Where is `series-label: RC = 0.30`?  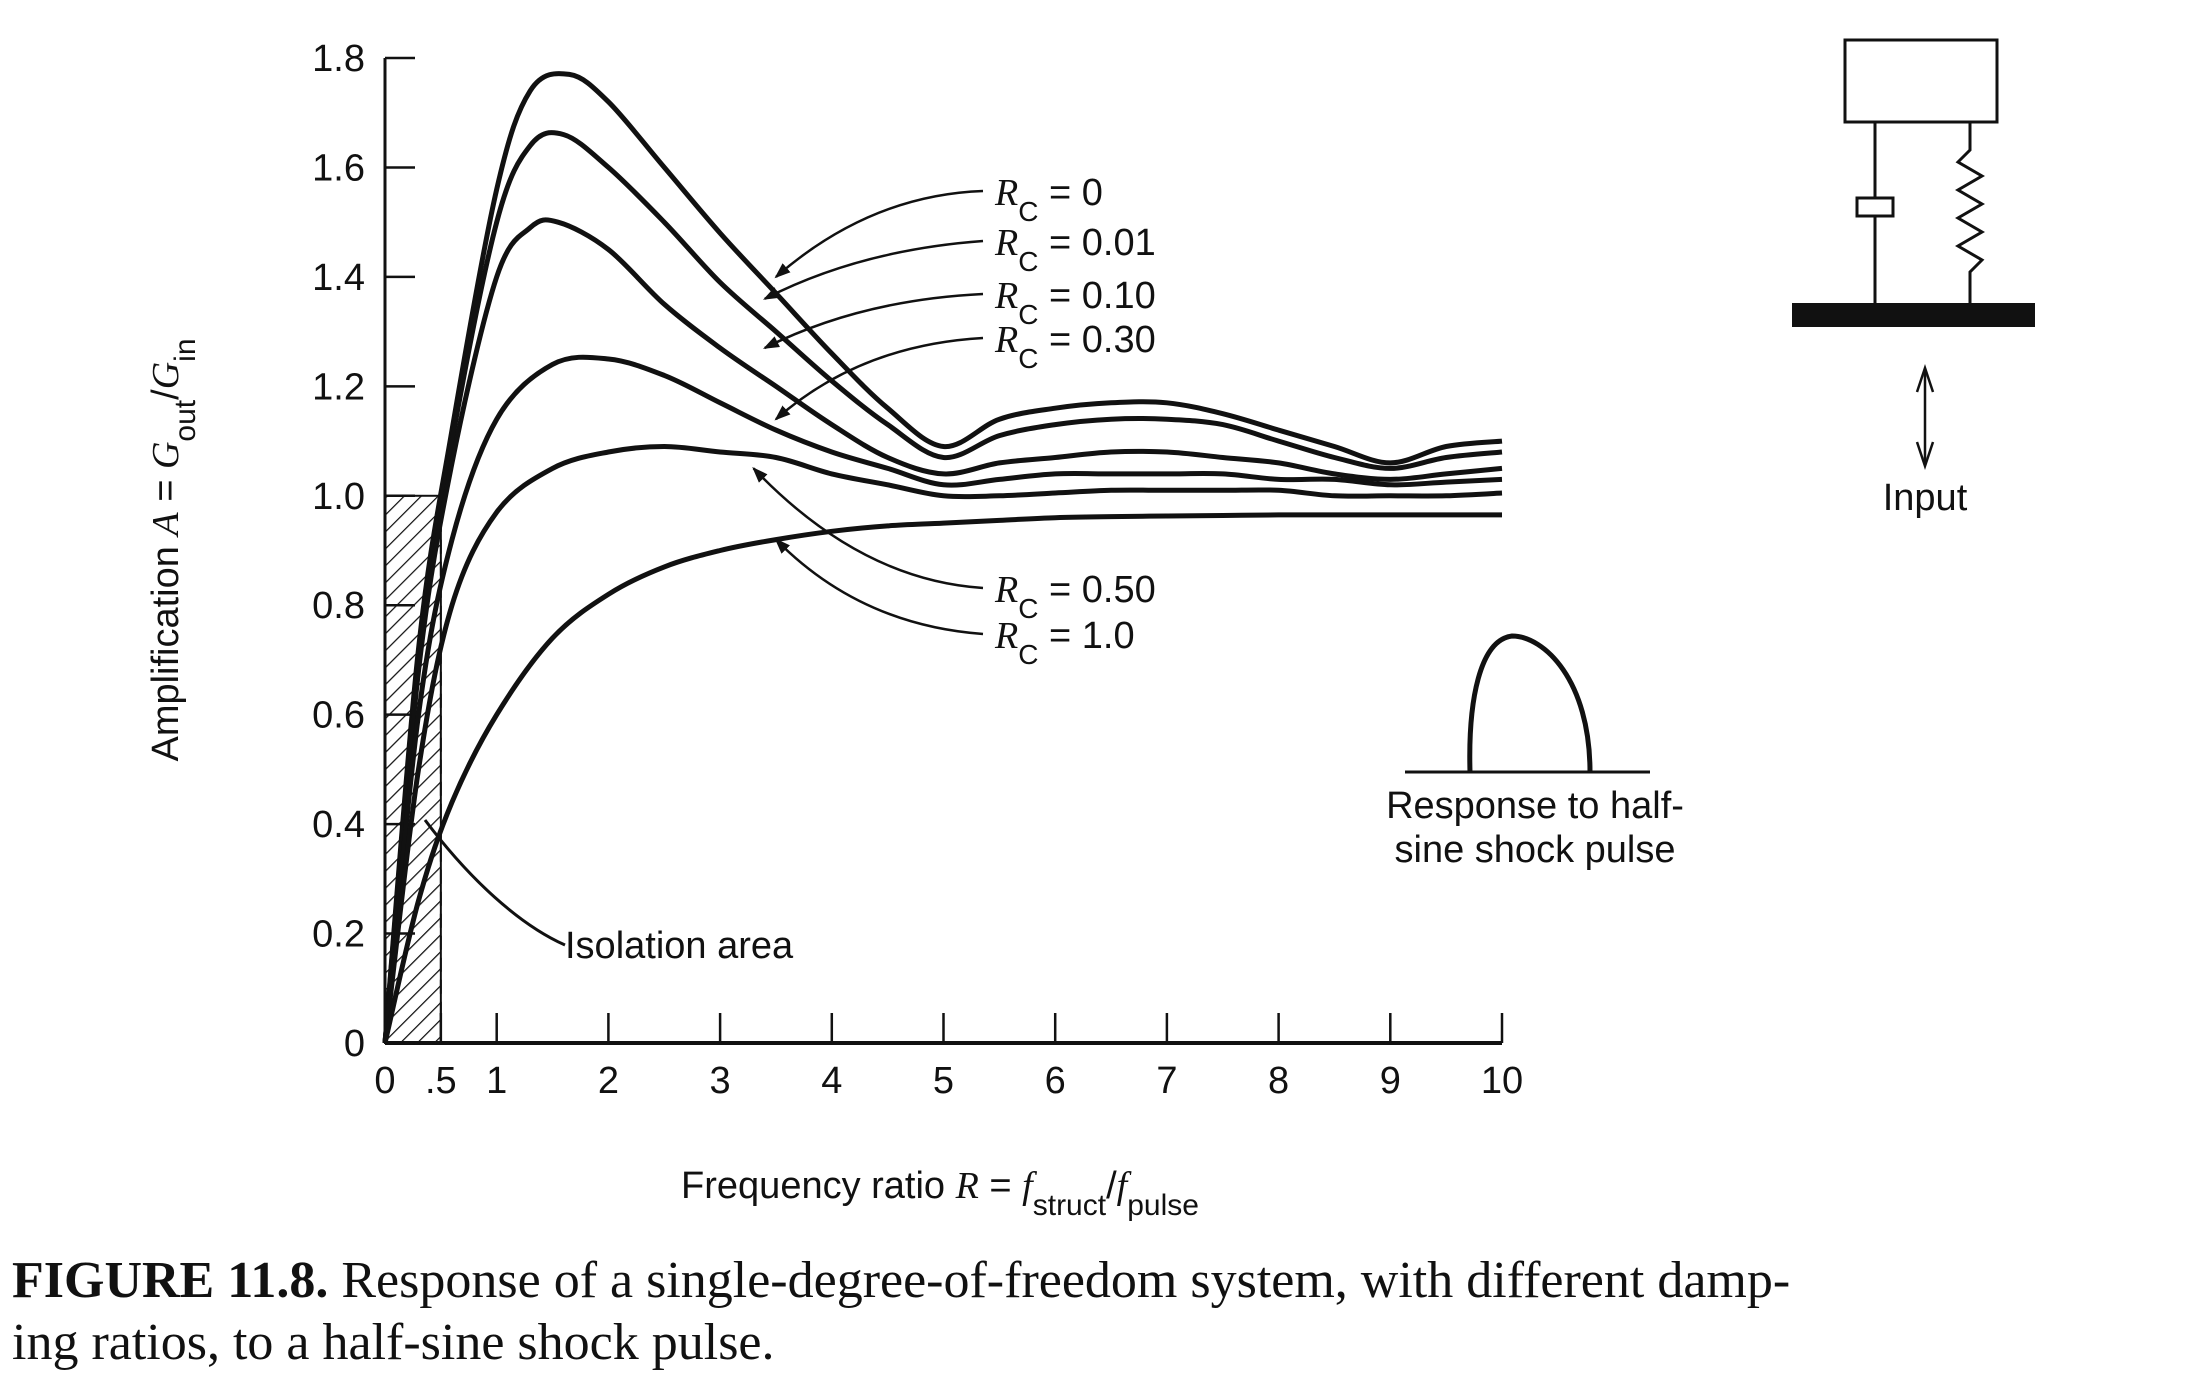 series-label: RC = 0.30 is located at coordinates (1075, 346).